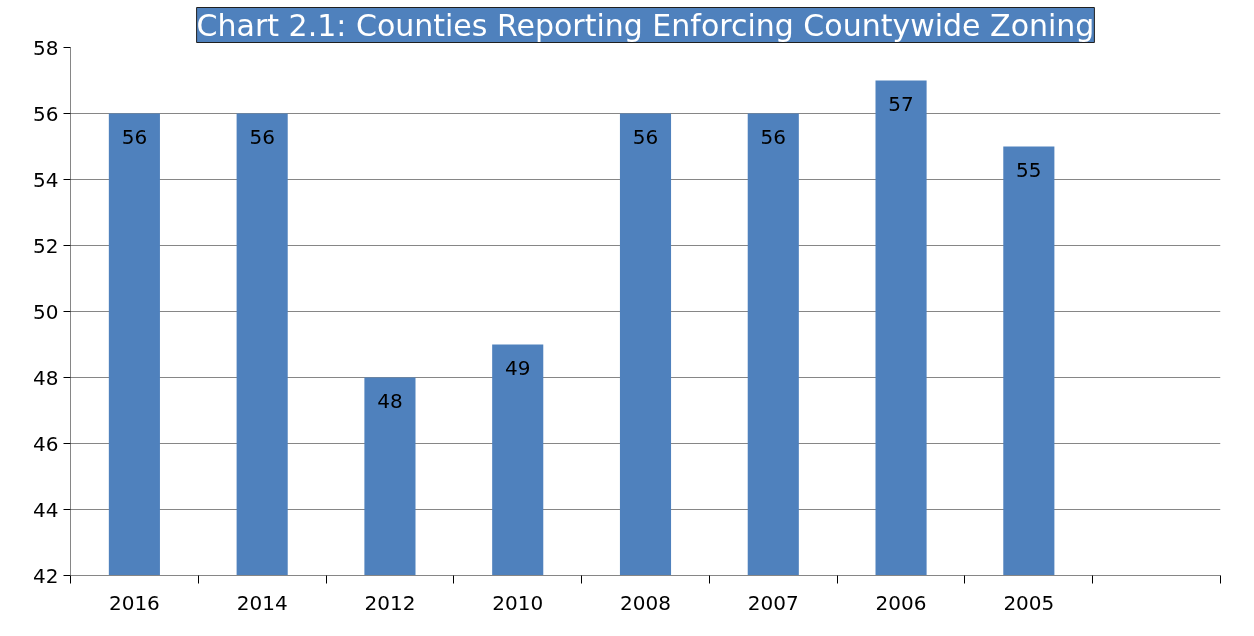 Image resolution: width=1254 pixels, height=636 pixels. Describe the element at coordinates (46, 113) in the screenshot. I see `y-tick-label: 56` at that location.